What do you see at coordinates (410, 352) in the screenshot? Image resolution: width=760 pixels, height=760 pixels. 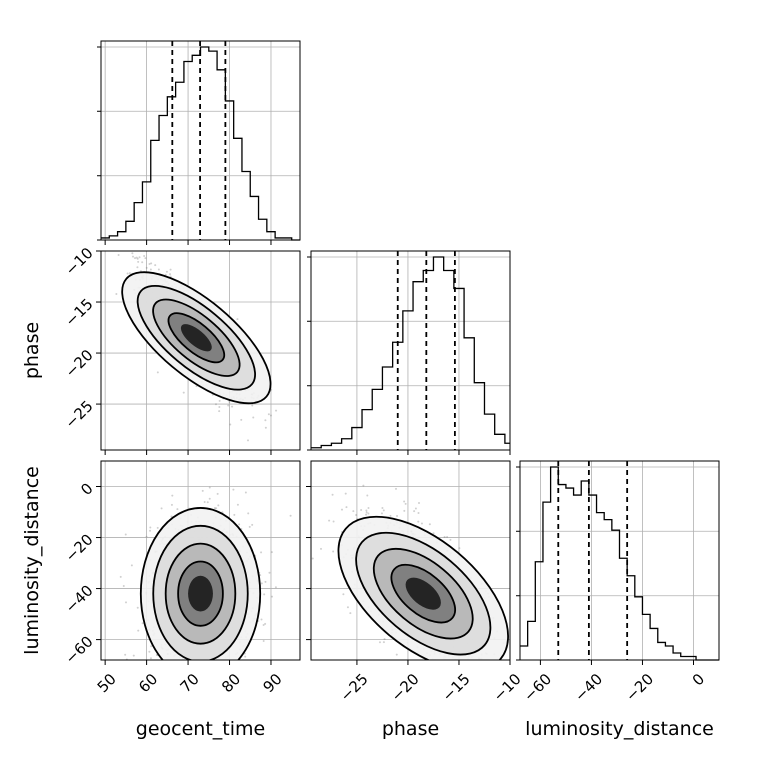 I see `histogram-phase` at bounding box center [410, 352].